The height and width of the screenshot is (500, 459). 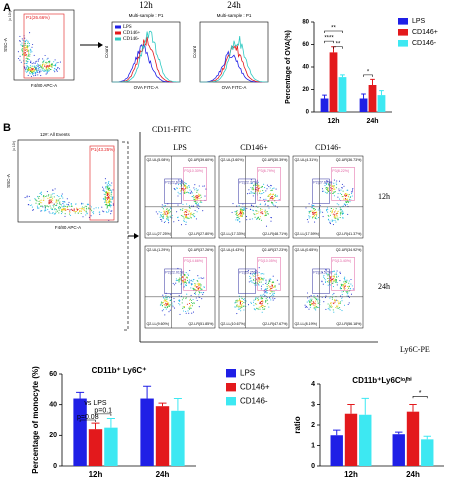 What do you see at coordinates (254, 287) in the screenshot?
I see `plot-frame` at bounding box center [254, 287].